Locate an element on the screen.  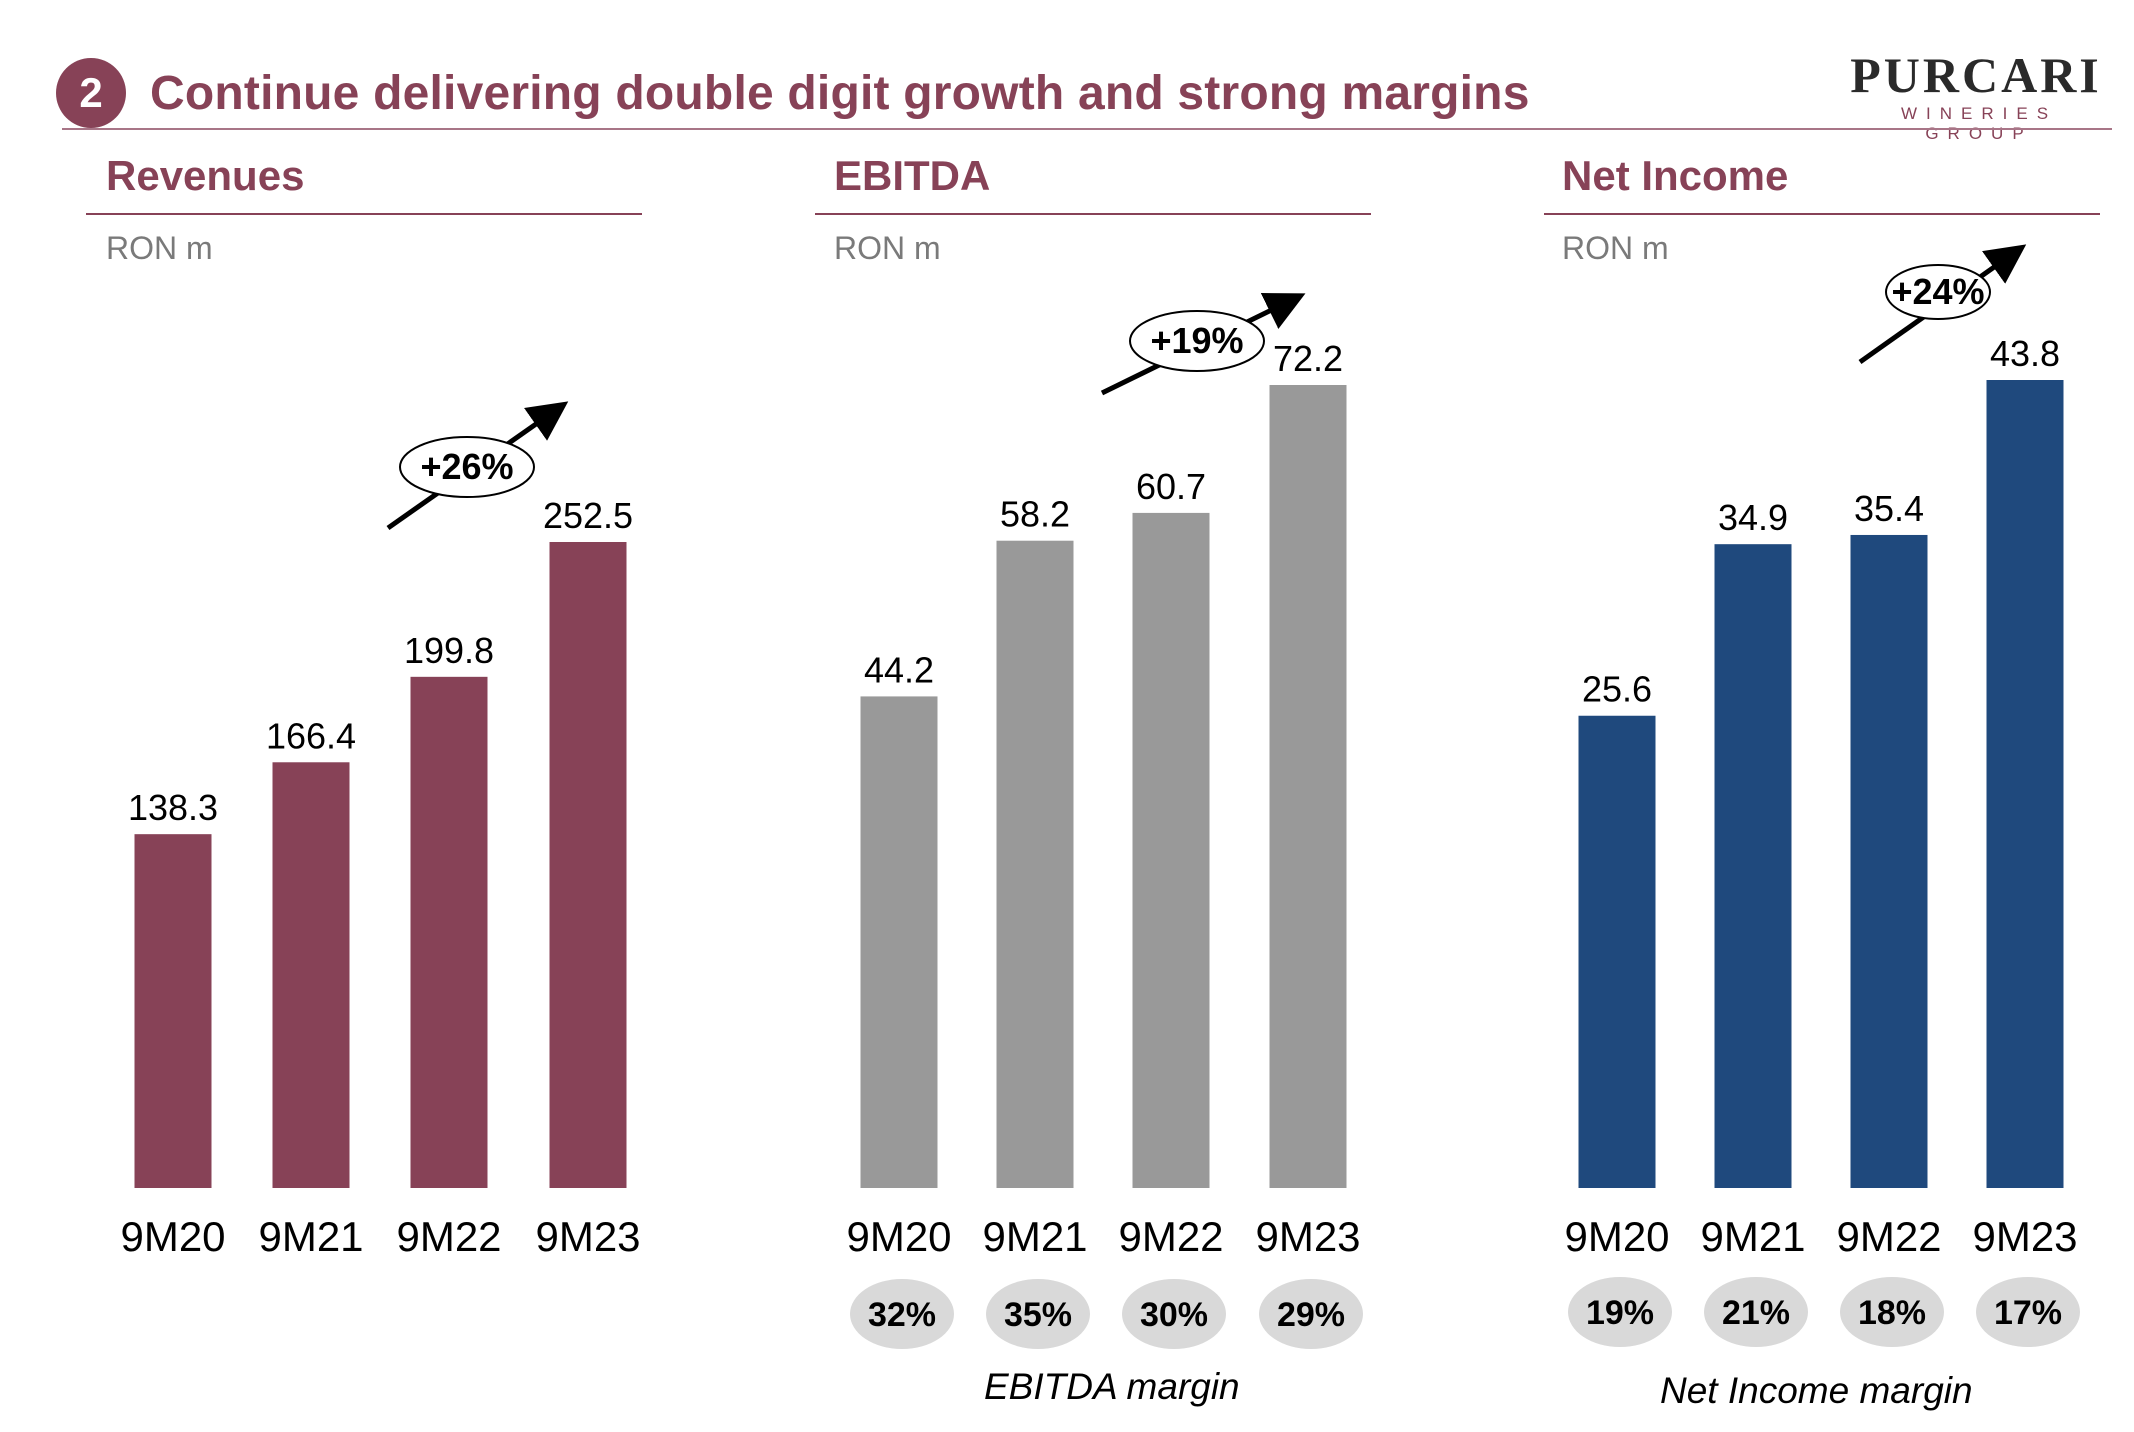
header-divider is located at coordinates (1087, 129).